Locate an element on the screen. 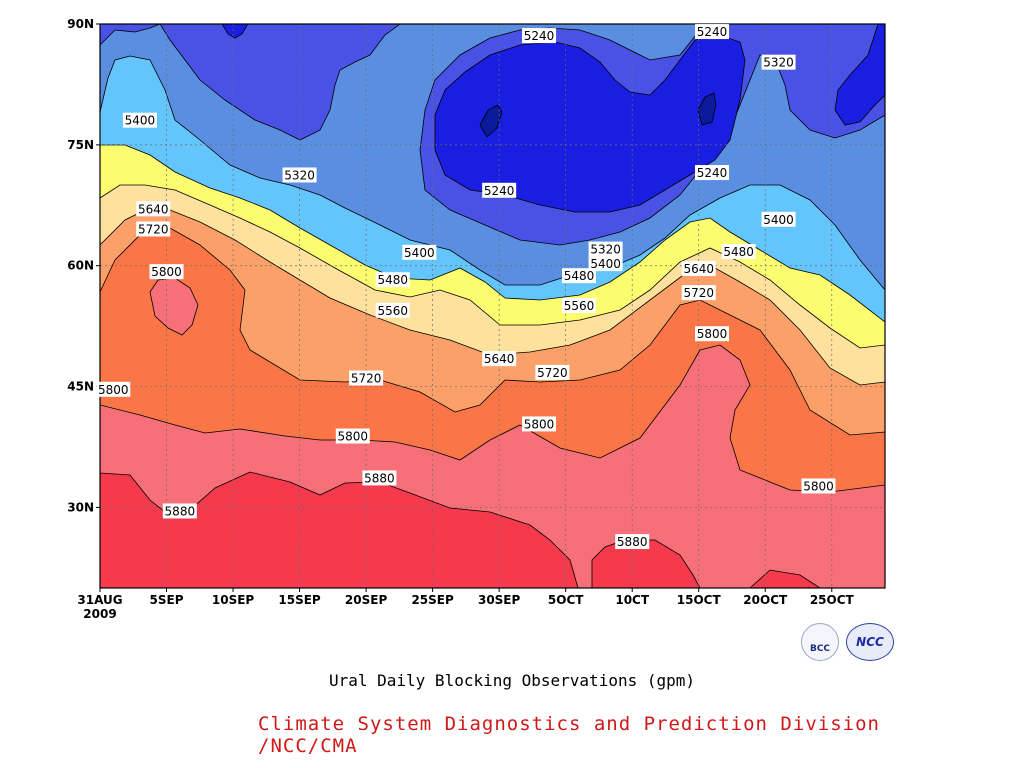 This screenshot has height=768, width=1024. x-tick-label: 15OCT is located at coordinates (699, 600).